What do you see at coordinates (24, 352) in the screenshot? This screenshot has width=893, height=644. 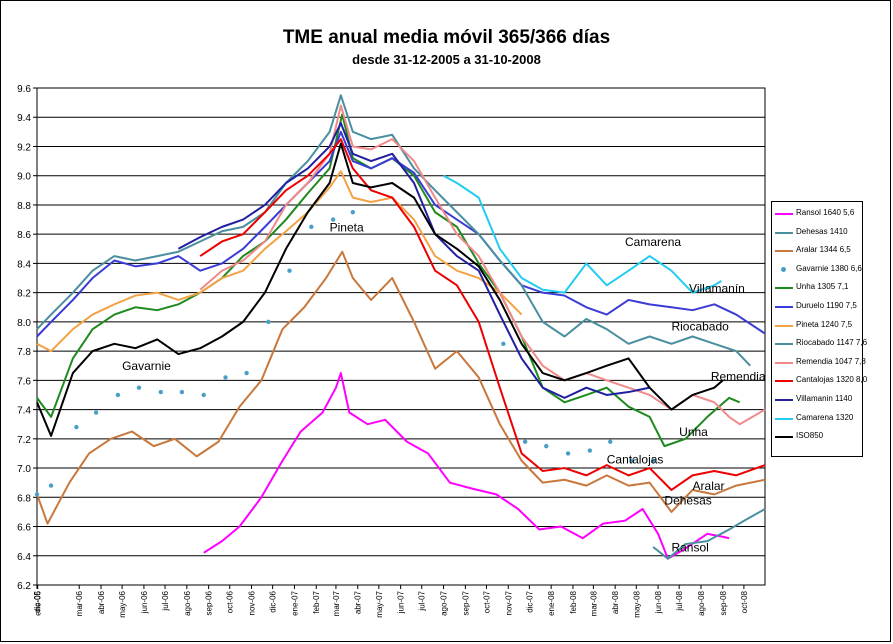 I see `y-tick-label: 7.8` at bounding box center [24, 352].